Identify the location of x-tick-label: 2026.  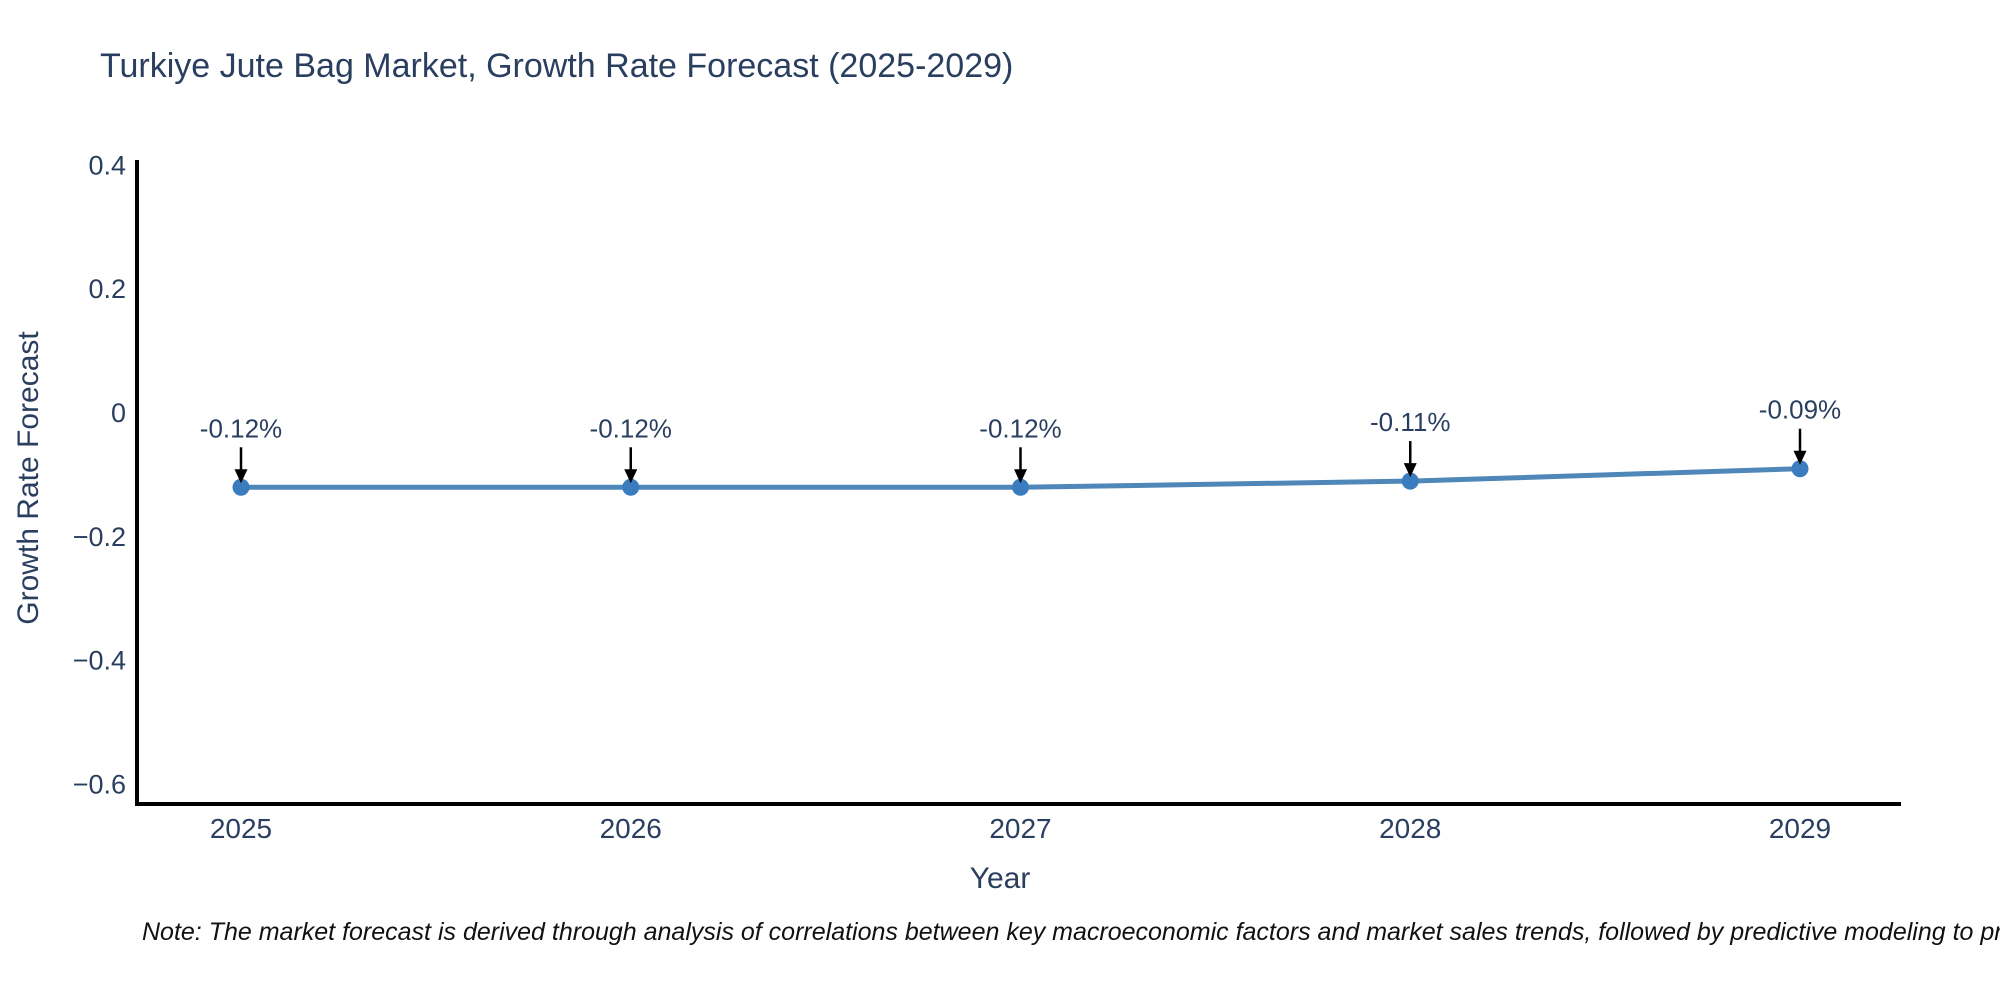
(631, 828).